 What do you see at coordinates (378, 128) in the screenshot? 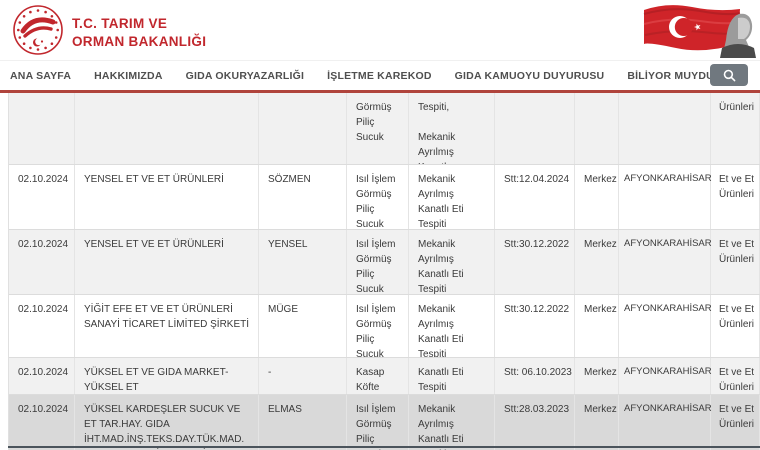
I see `cell-product: Görmüş Piliç Sucuk` at bounding box center [378, 128].